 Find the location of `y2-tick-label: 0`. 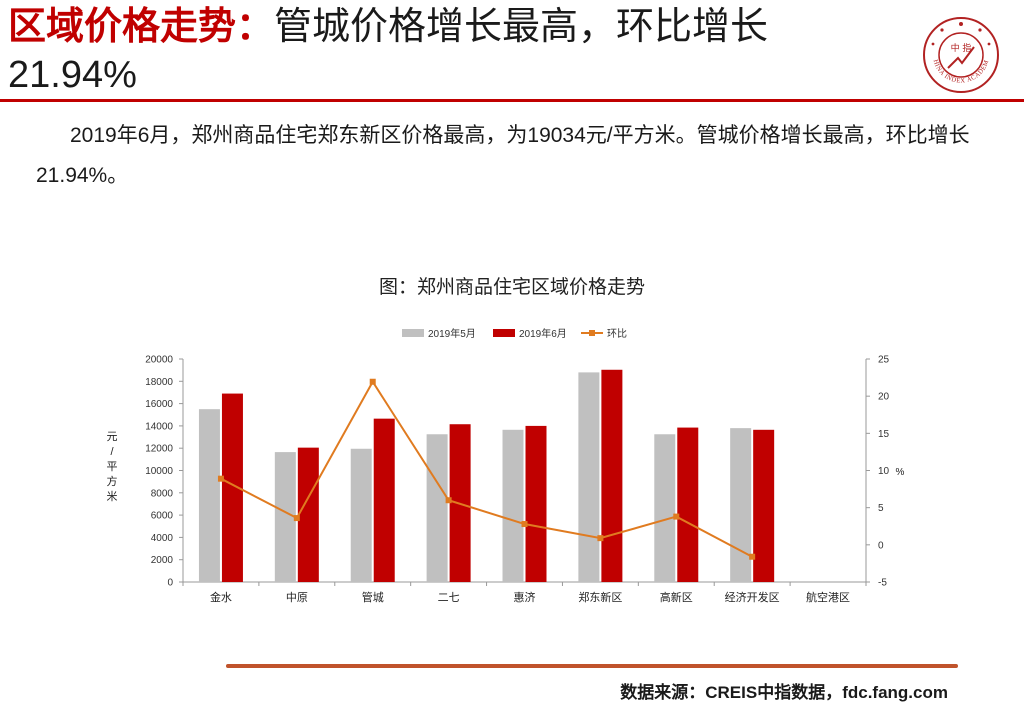

y2-tick-label: 0 is located at coordinates (881, 545).